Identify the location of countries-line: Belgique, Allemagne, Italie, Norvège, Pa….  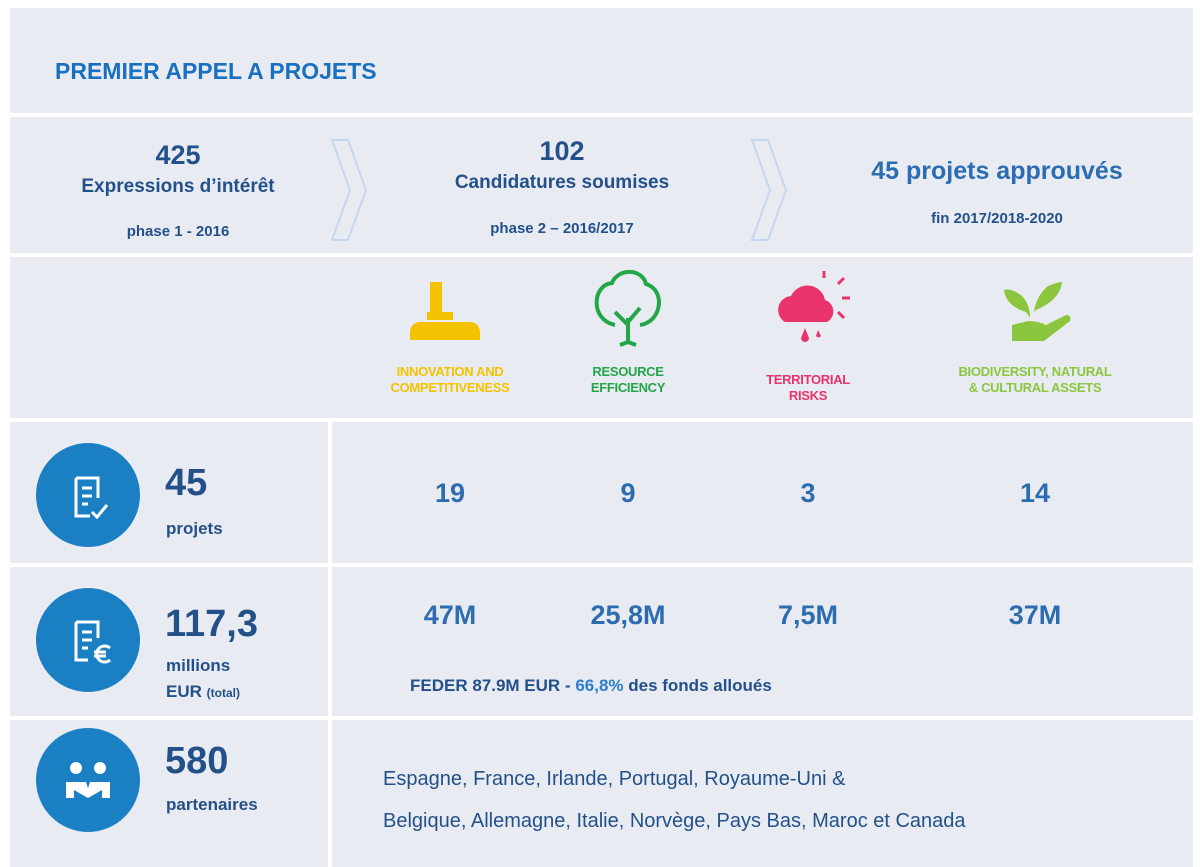
(674, 821).